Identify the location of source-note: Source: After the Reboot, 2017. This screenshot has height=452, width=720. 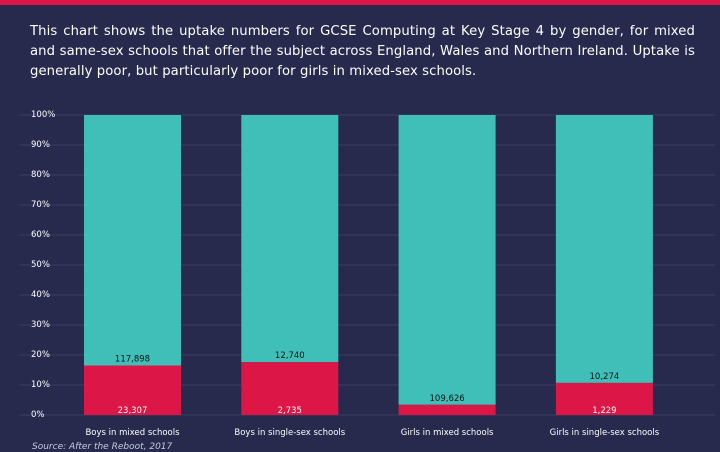
(102, 447).